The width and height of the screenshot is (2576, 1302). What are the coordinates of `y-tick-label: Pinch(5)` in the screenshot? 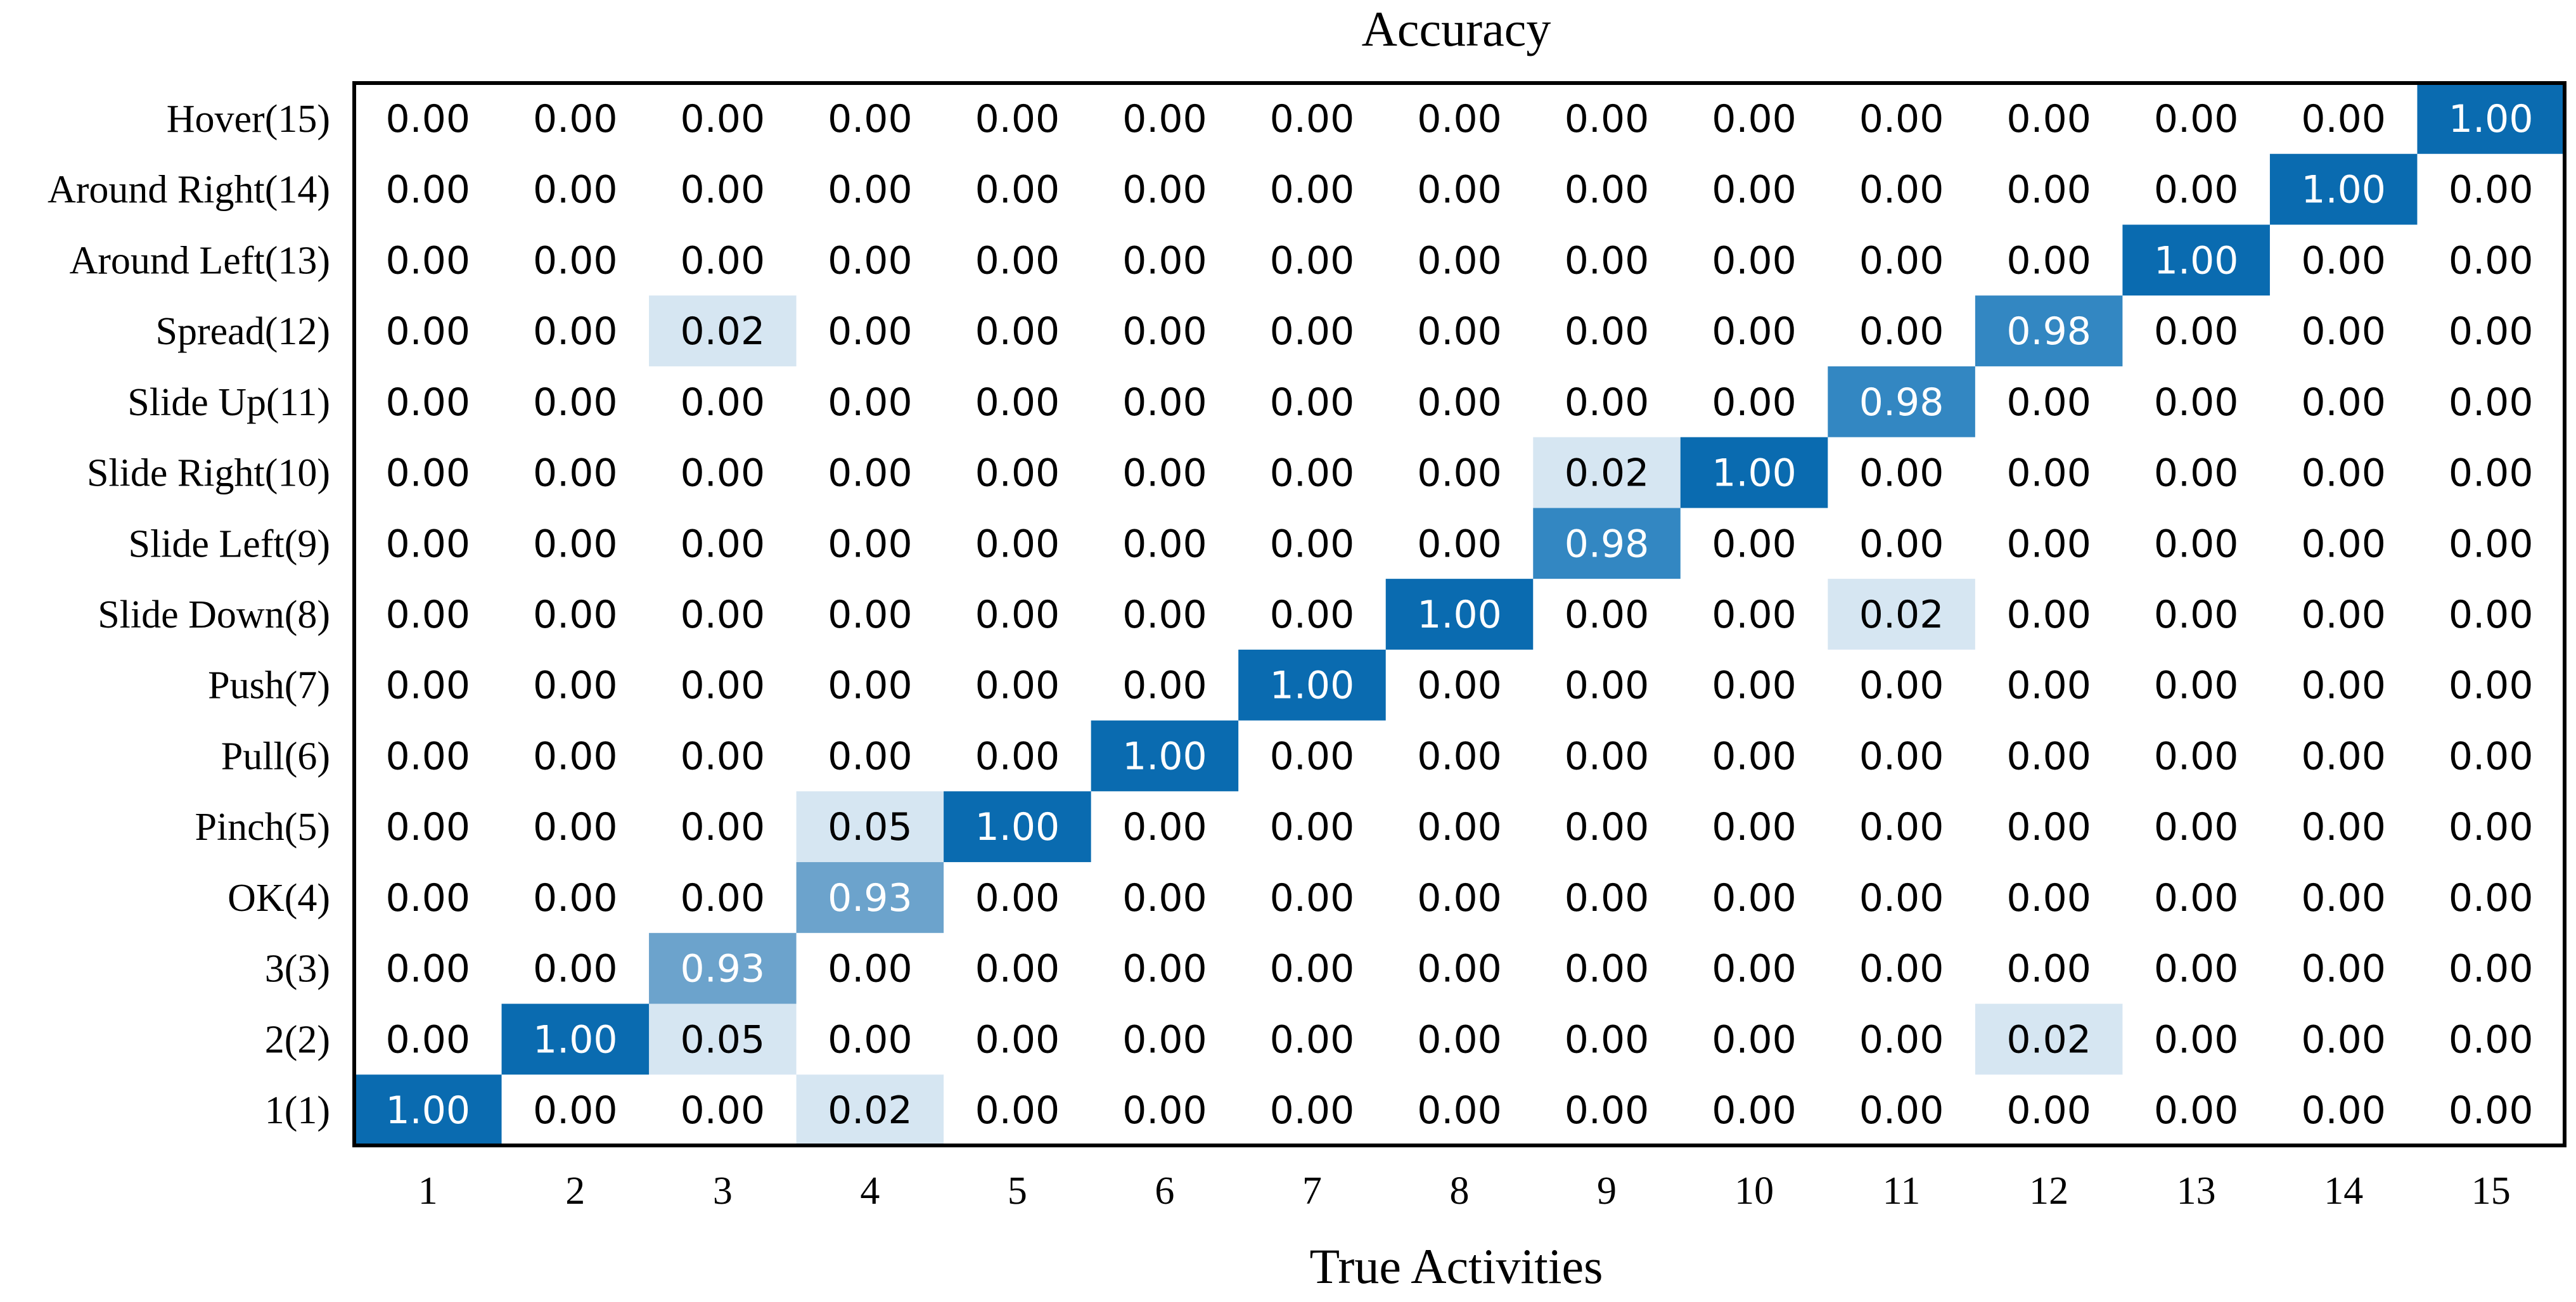 It's located at (262, 827).